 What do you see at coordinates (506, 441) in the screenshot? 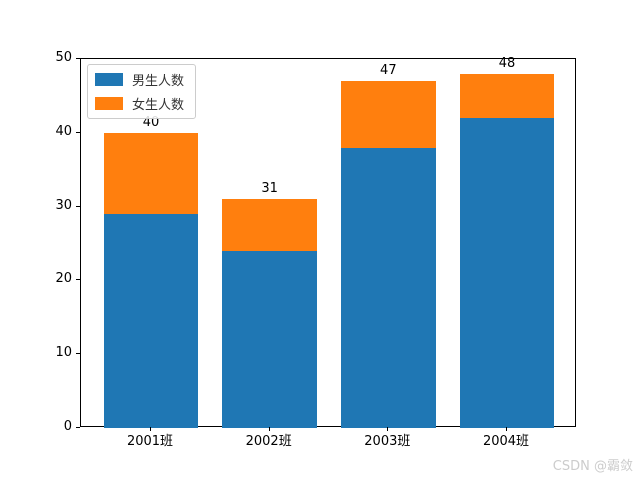
I see `x-tick-label: 2004班` at bounding box center [506, 441].